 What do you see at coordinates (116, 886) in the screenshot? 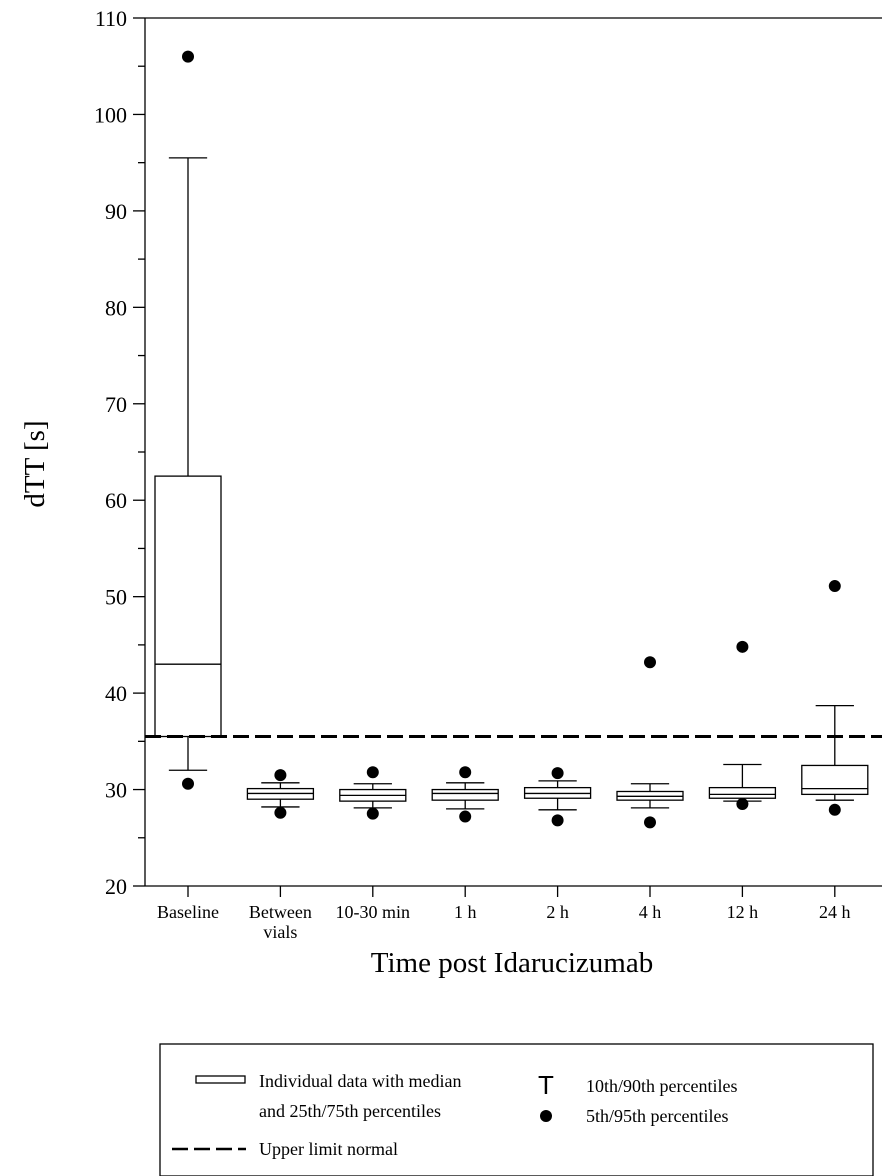
I see `y-tick-label: 20` at bounding box center [116, 886].